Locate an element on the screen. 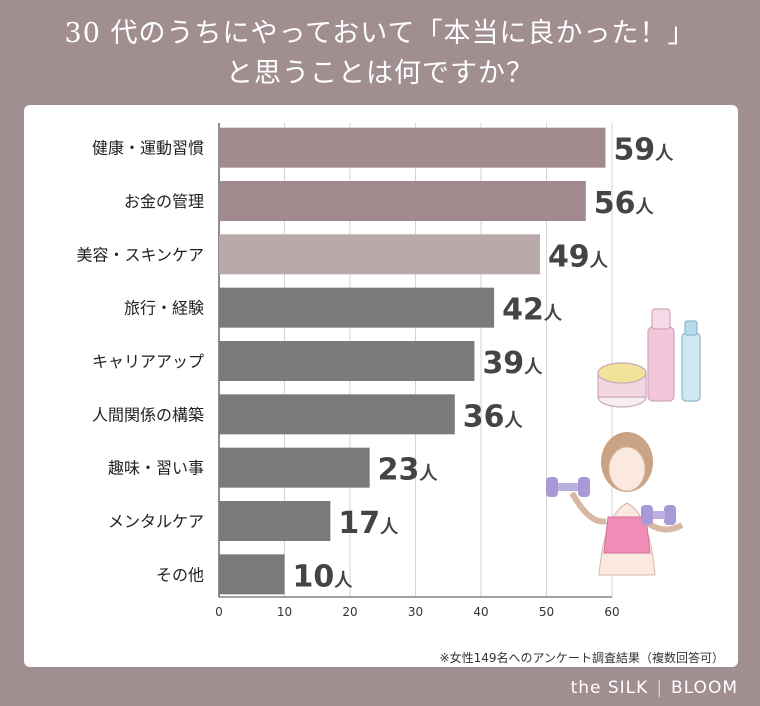  category-label: 美容・スキンケア is located at coordinates (140, 254).